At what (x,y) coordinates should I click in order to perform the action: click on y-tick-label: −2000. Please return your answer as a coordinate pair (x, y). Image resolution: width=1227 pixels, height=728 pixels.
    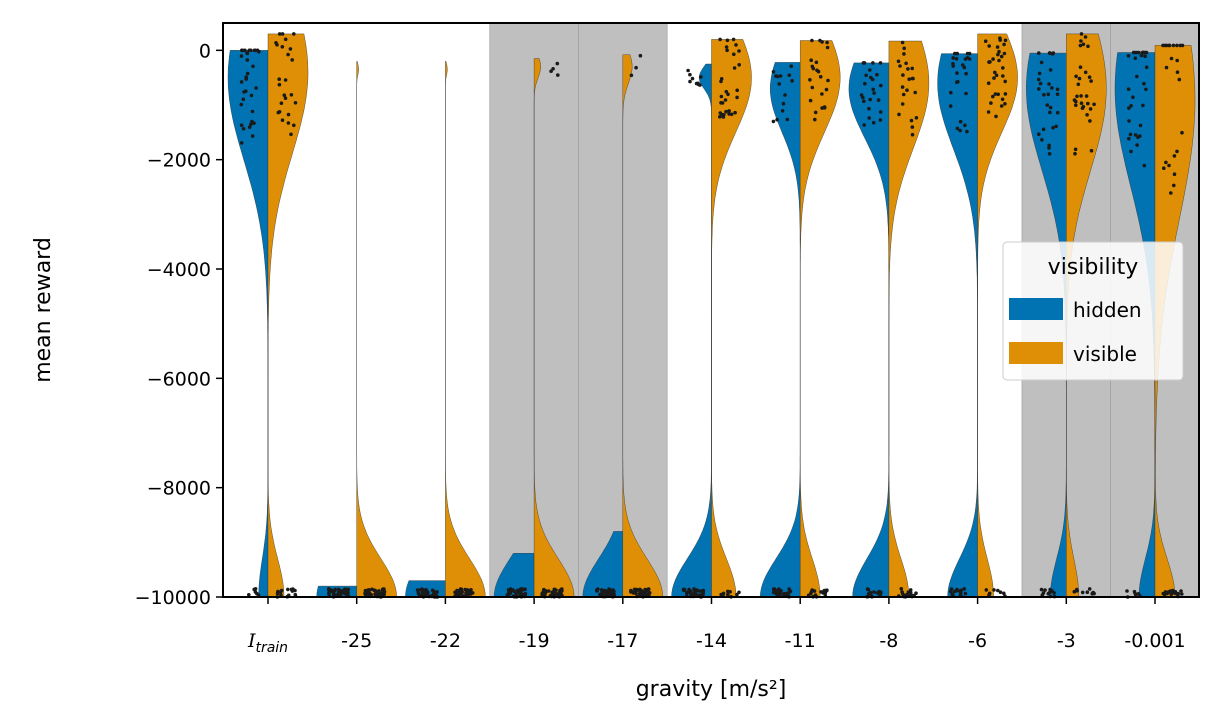
    Looking at the image, I should click on (179, 161).